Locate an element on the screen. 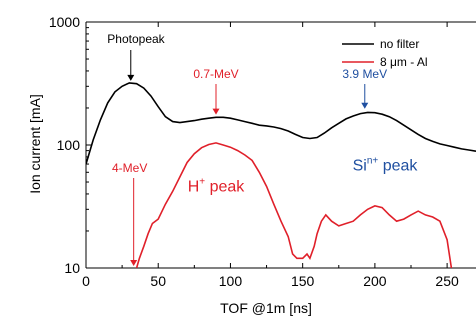 The image size is (476, 323). x-tick-label: 150 is located at coordinates (303, 281).